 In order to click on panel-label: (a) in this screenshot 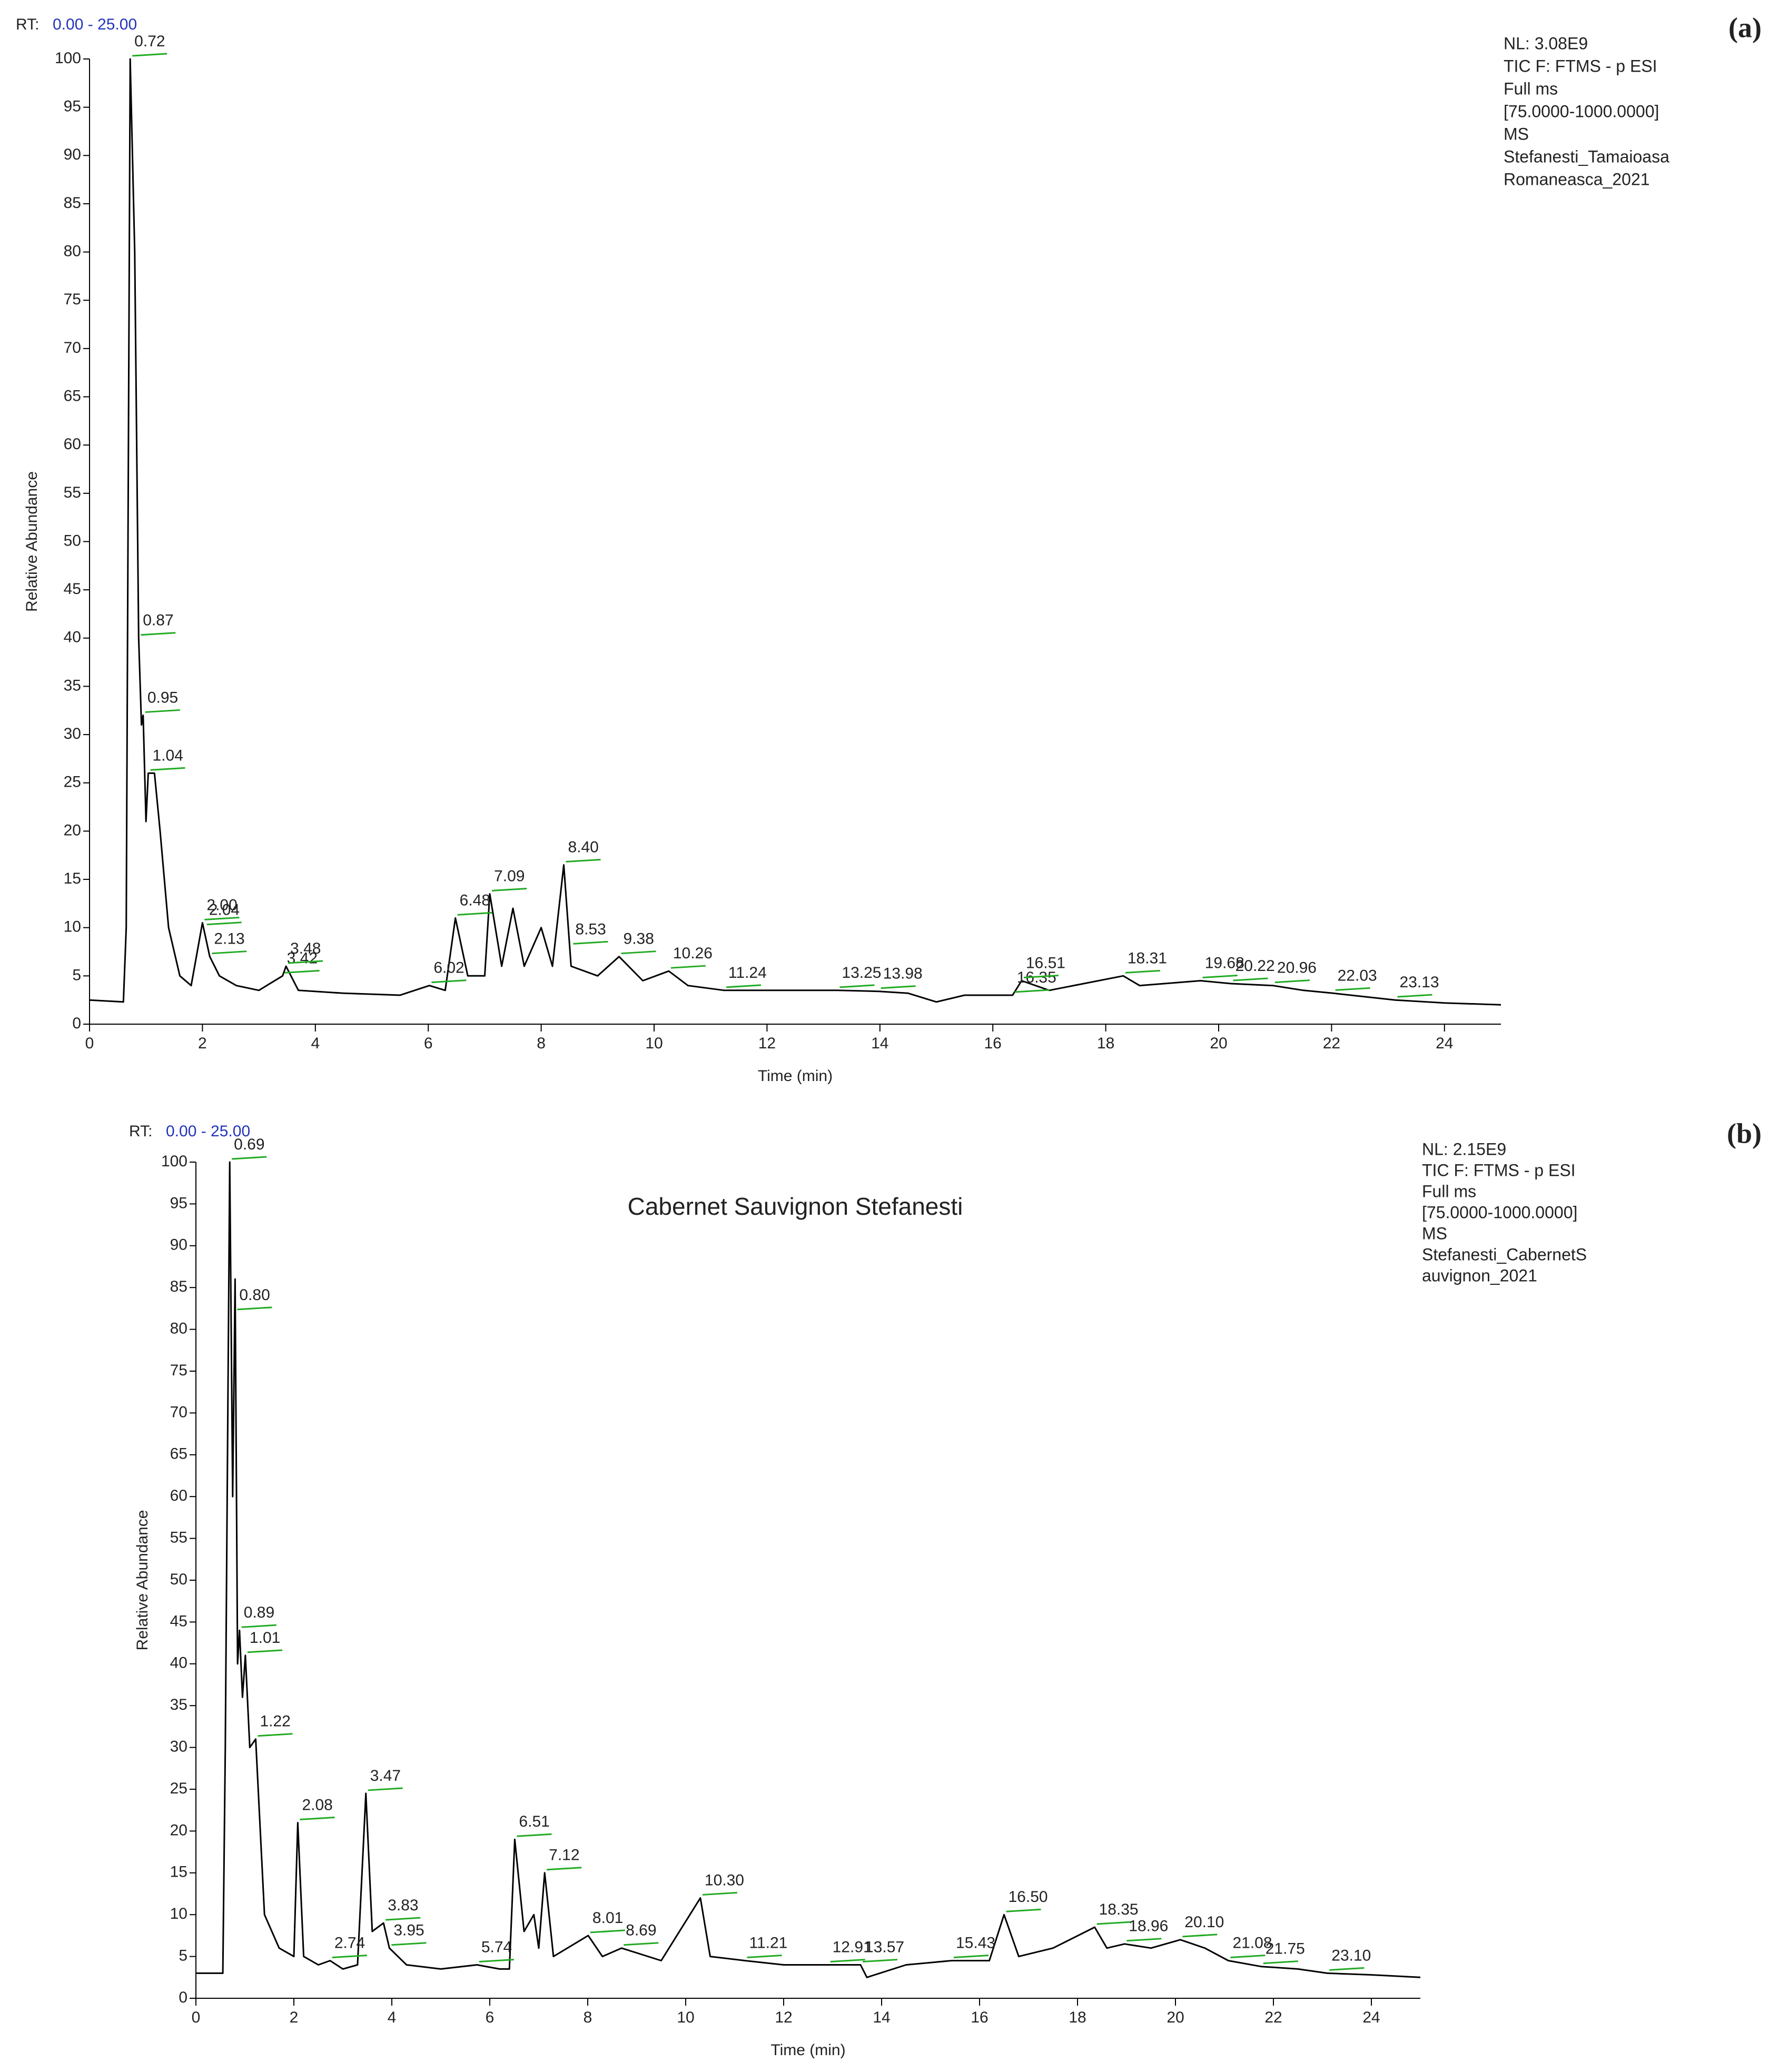, I will do `click(1745, 27)`.